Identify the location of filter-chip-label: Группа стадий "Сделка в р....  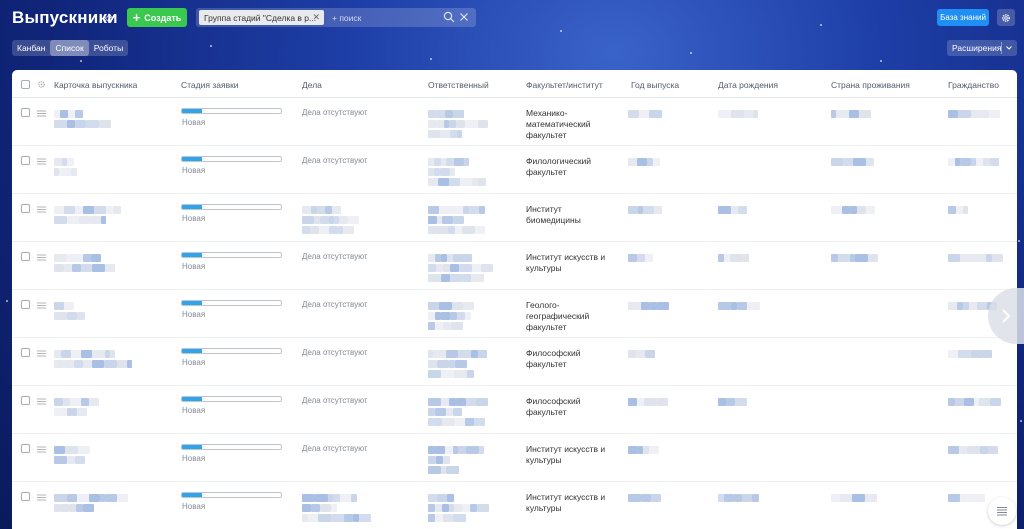
(260, 17).